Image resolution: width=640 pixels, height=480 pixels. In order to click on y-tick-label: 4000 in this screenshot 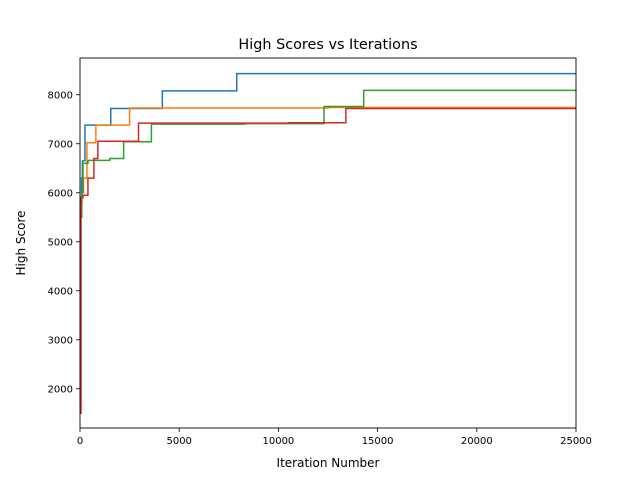, I will do `click(60, 291)`.